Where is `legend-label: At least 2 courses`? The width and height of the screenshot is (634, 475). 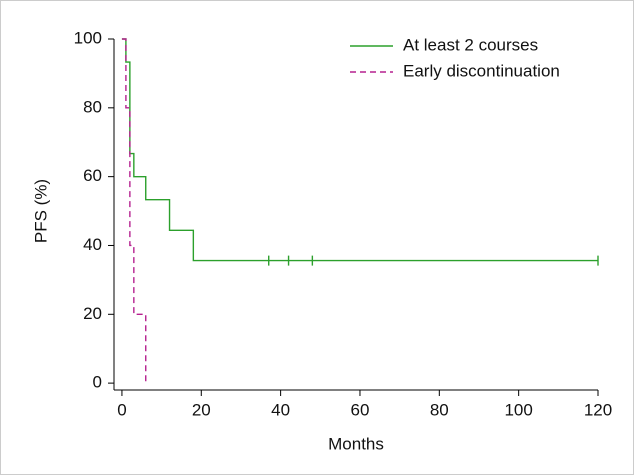
legend-label: At least 2 courses is located at coordinates (470, 44).